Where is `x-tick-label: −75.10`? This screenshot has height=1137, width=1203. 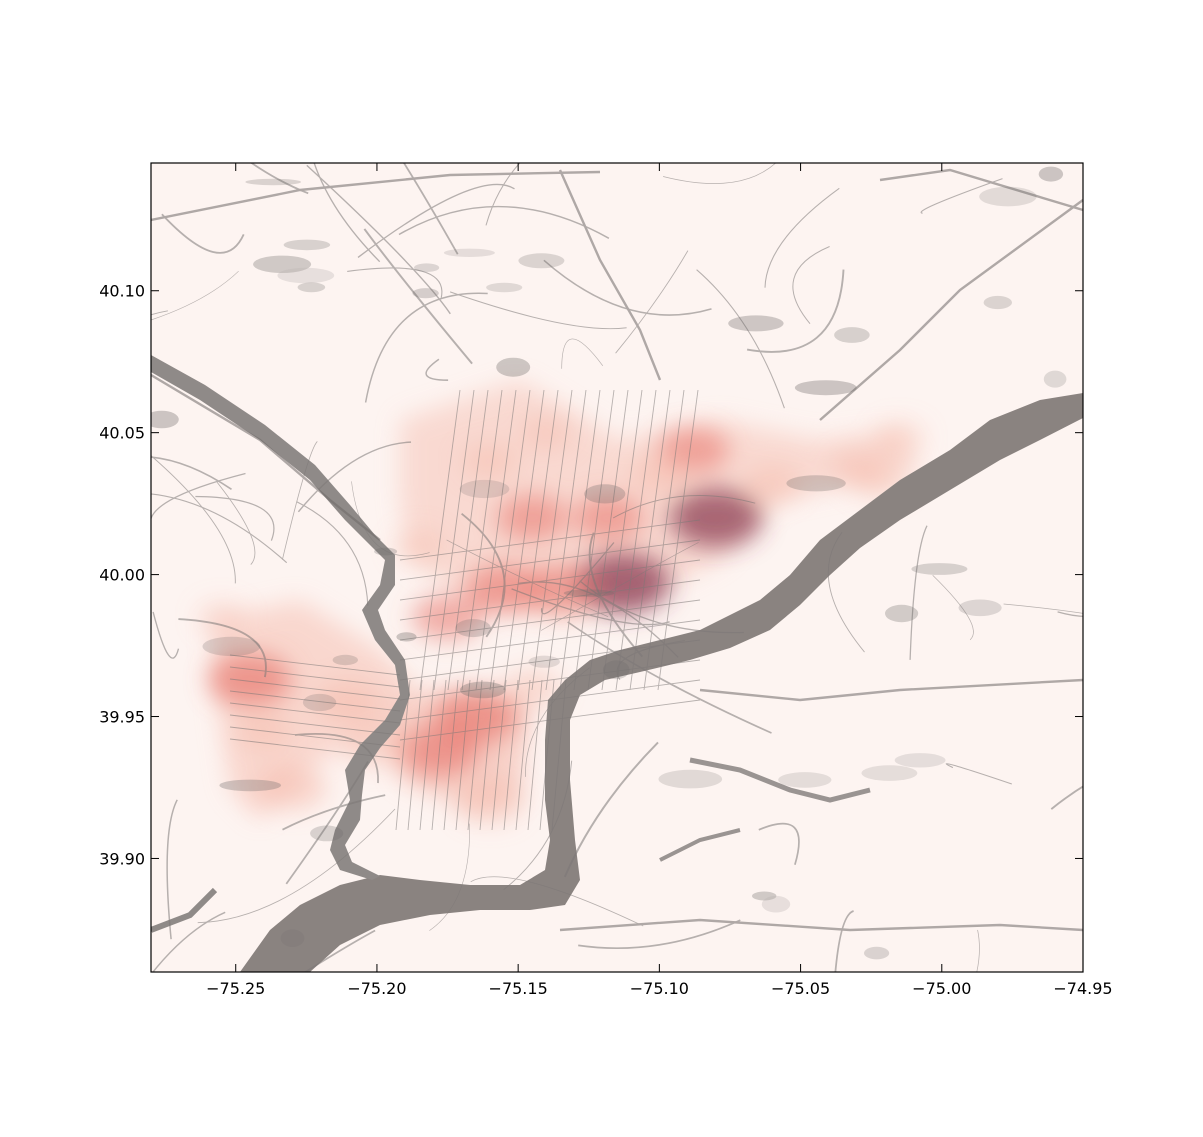
x-tick-label: −75.10 is located at coordinates (659, 988).